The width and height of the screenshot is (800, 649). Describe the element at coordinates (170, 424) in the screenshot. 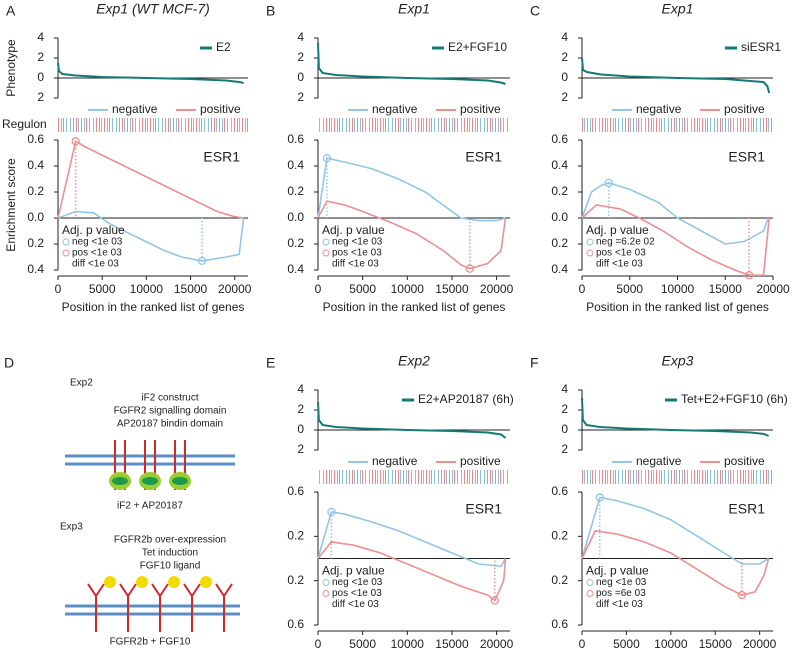

I see `diagram-text: AP20187 bindin domain` at that location.